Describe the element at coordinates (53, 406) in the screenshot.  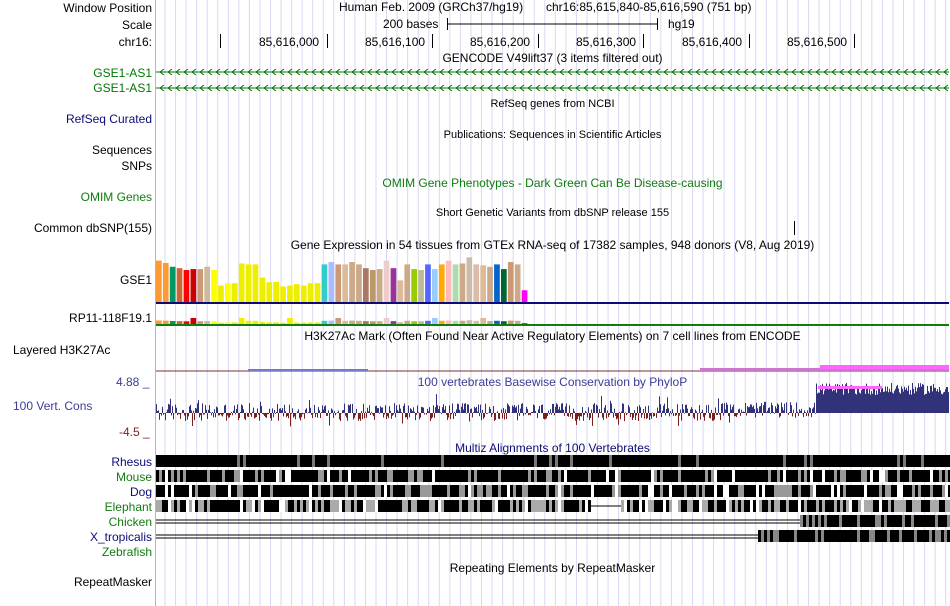
I see `phylop-track-label: 100 Vert. Cons` at that location.